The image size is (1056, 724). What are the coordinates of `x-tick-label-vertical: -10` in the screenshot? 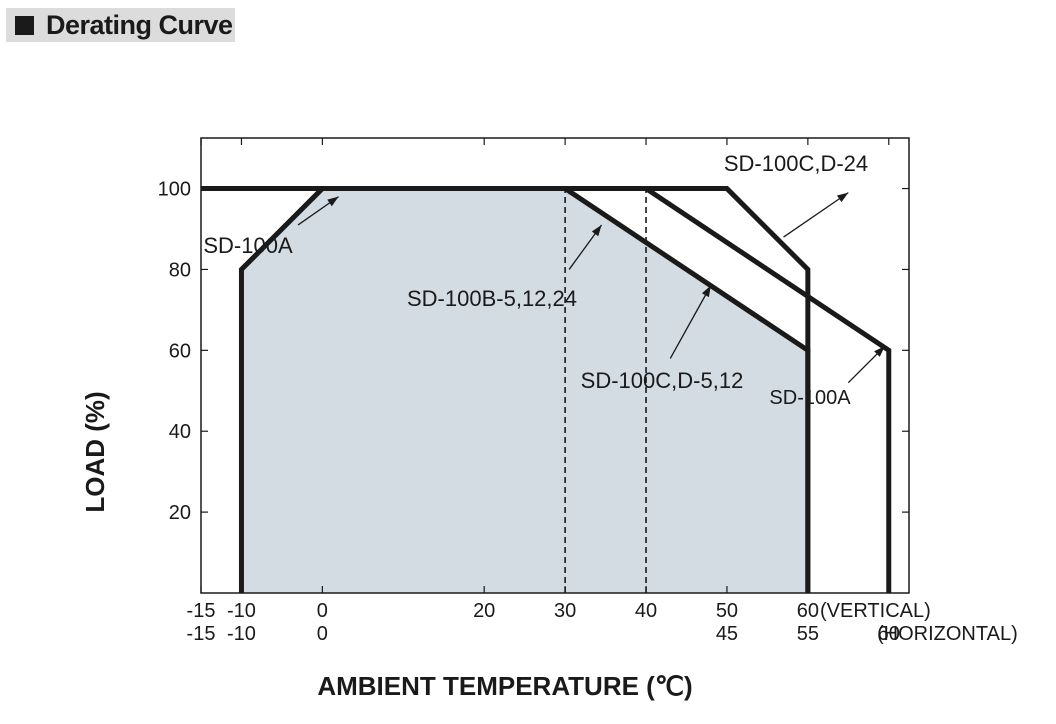 It's located at (241, 611).